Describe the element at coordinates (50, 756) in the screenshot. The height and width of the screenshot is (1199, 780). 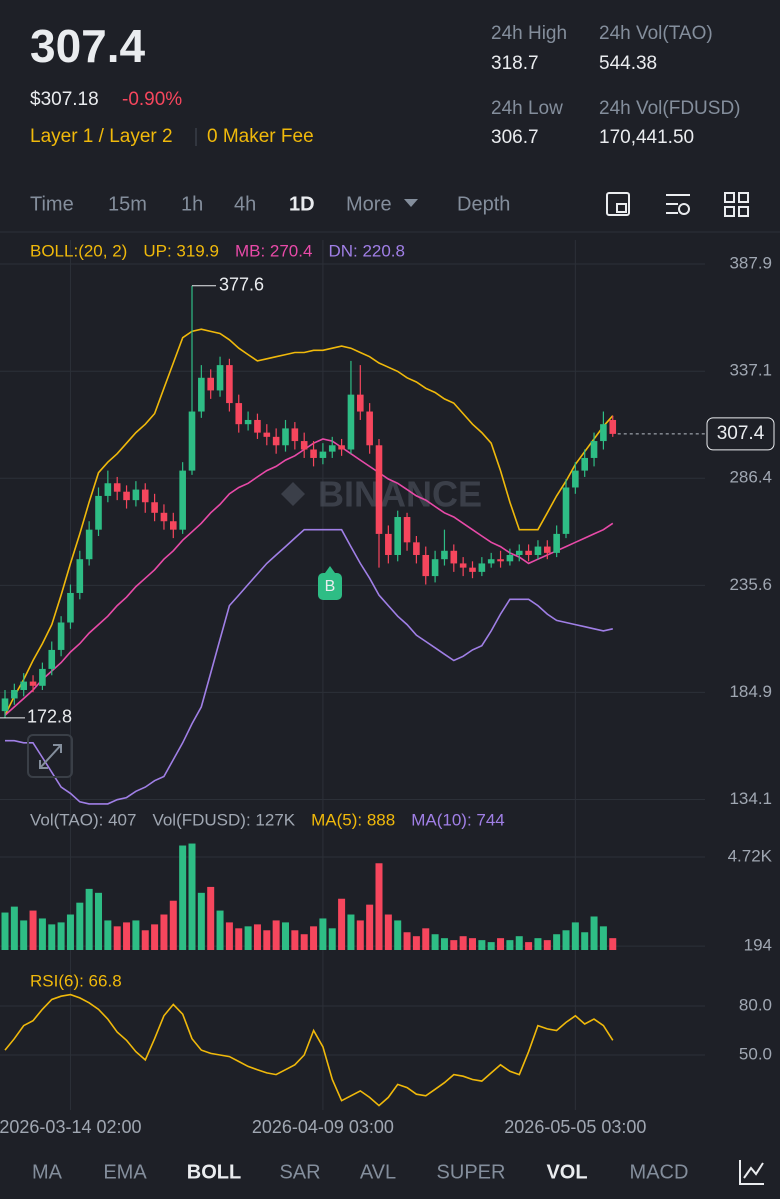
I see `expand-button` at that location.